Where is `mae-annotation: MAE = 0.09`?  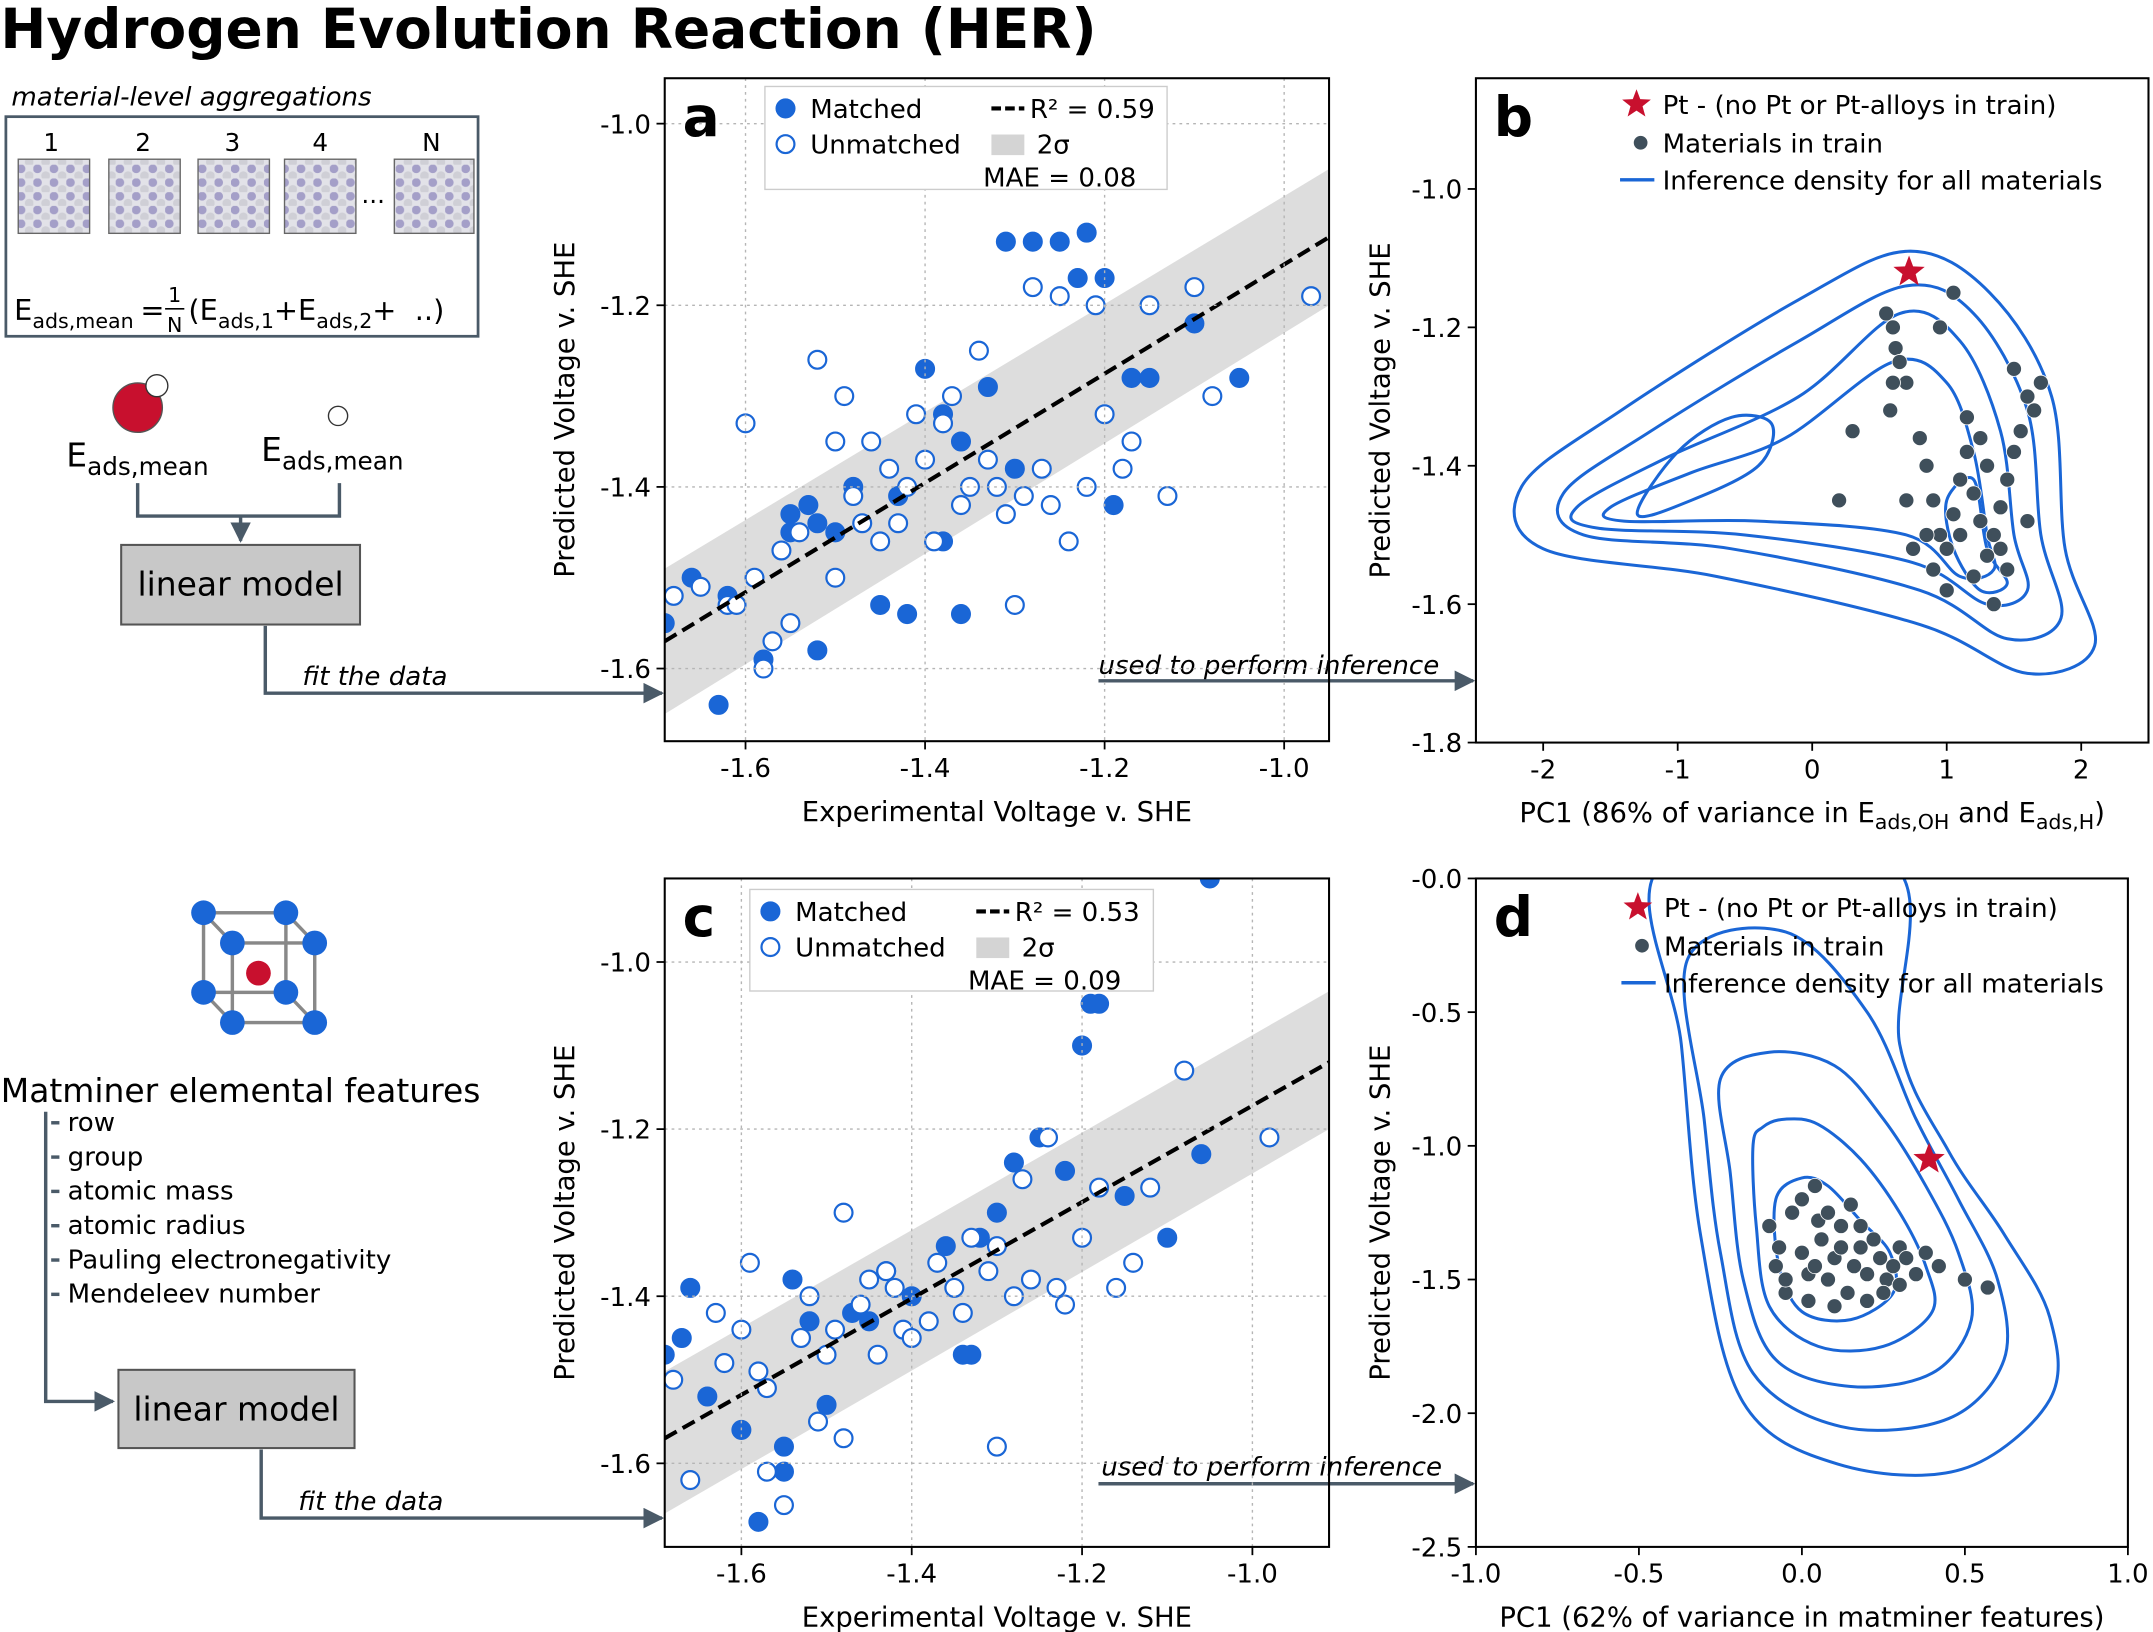 mae-annotation: MAE = 0.09 is located at coordinates (1044, 982).